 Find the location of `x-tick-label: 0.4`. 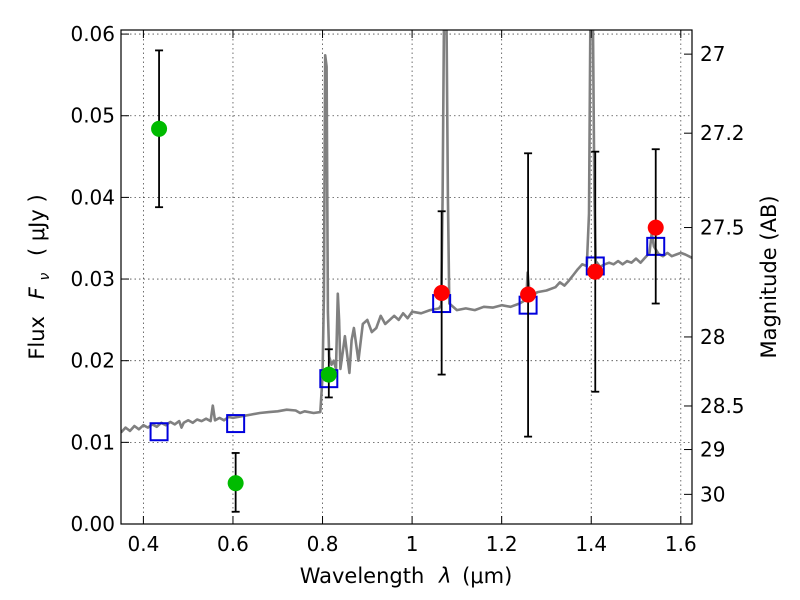

x-tick-label: 0.4 is located at coordinates (143, 544).